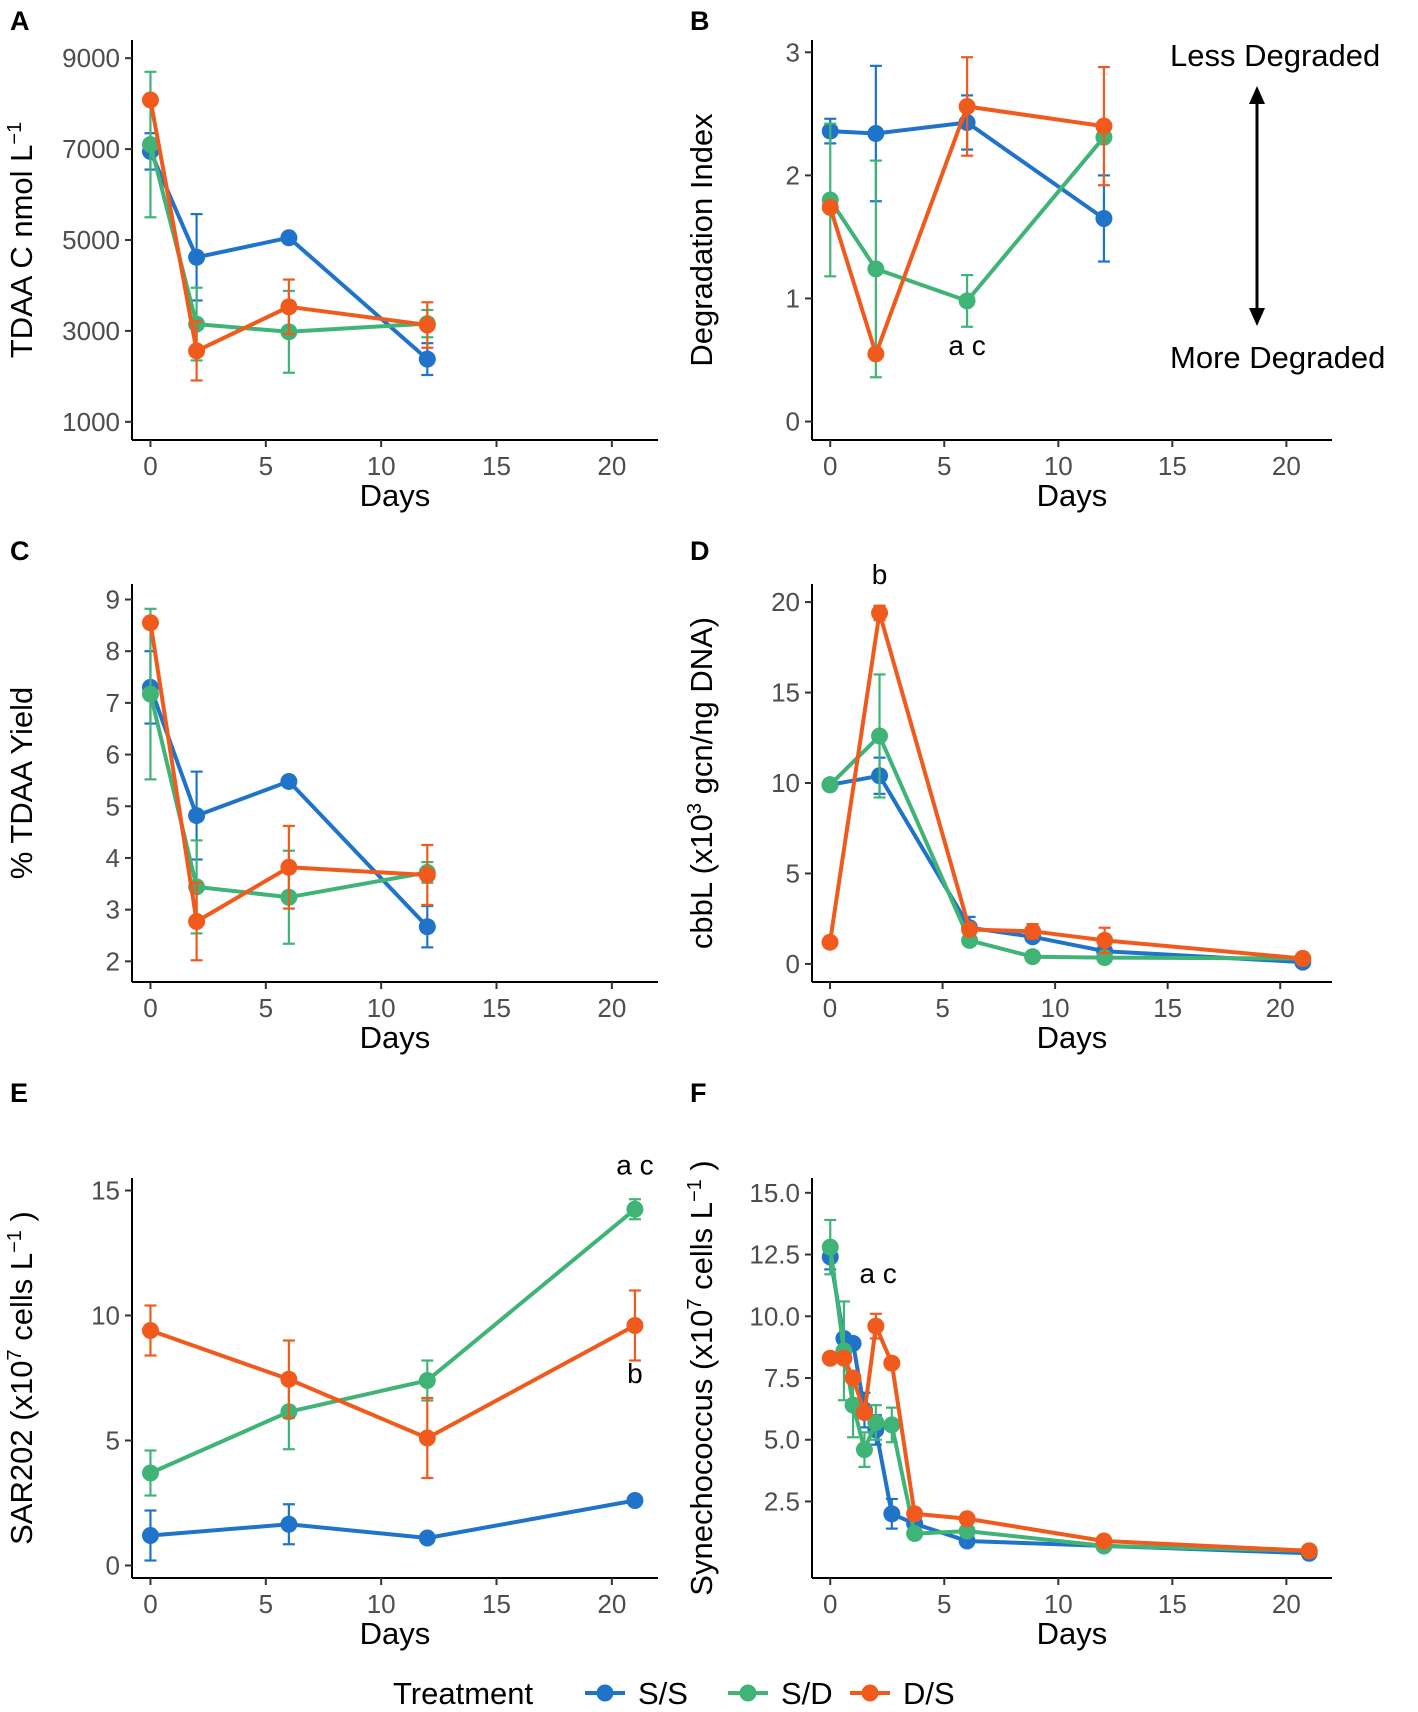 Image resolution: width=1418 pixels, height=1712 pixels. Describe the element at coordinates (113, 910) in the screenshot. I see `y-tick-label: 3` at that location.